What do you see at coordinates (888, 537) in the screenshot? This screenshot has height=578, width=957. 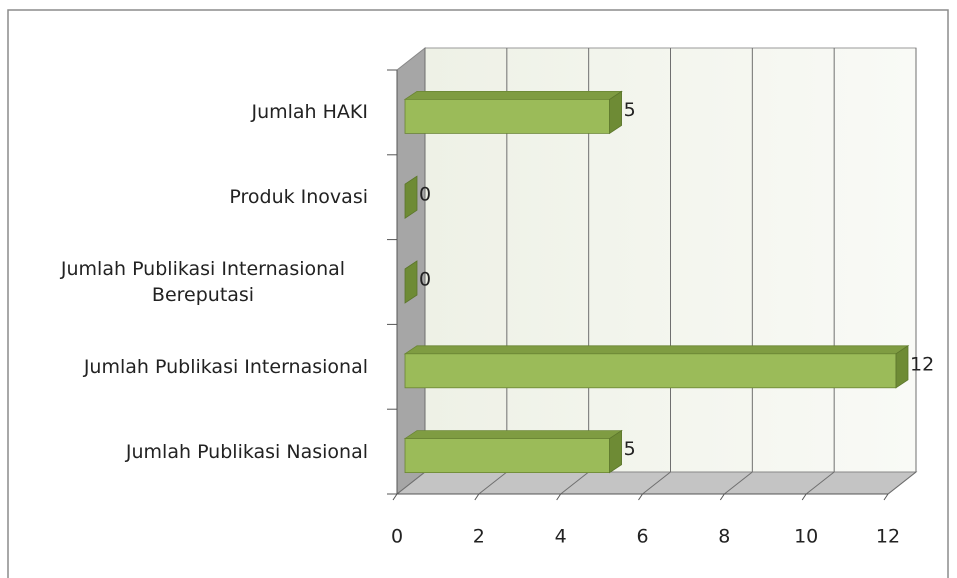 I see `x-tick-label: 12` at bounding box center [888, 537].